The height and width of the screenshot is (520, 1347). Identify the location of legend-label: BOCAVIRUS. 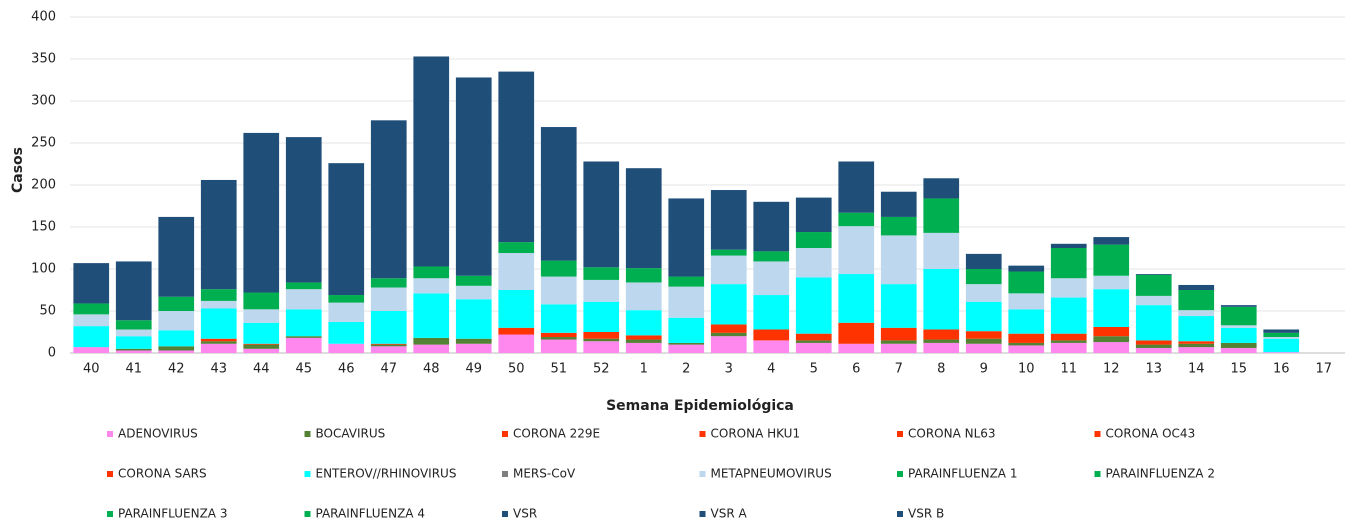
(351, 434).